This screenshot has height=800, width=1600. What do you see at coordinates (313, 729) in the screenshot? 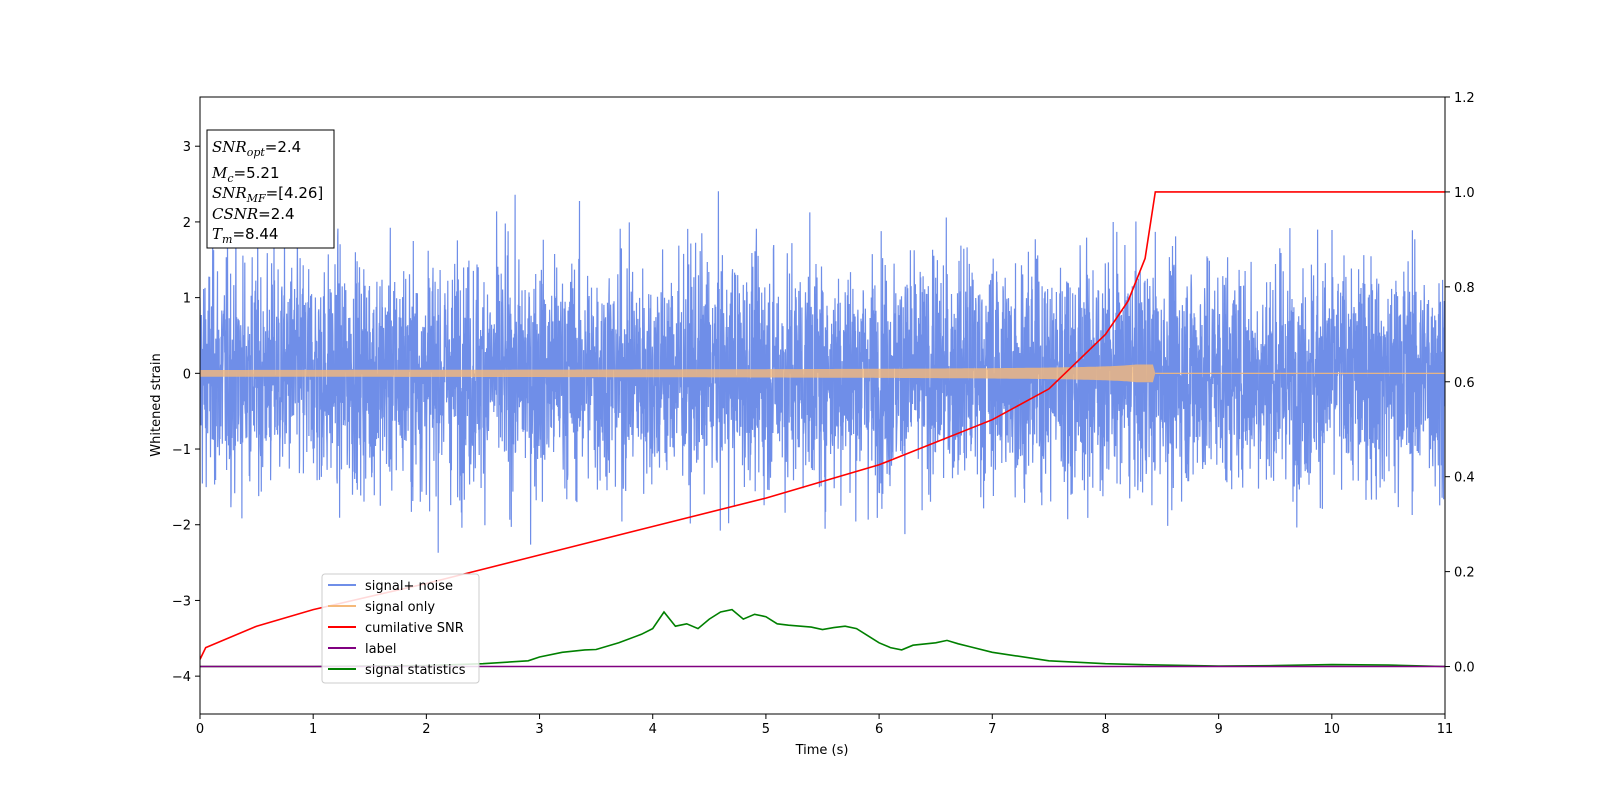
I see `x-tick-label: 1` at bounding box center [313, 729].